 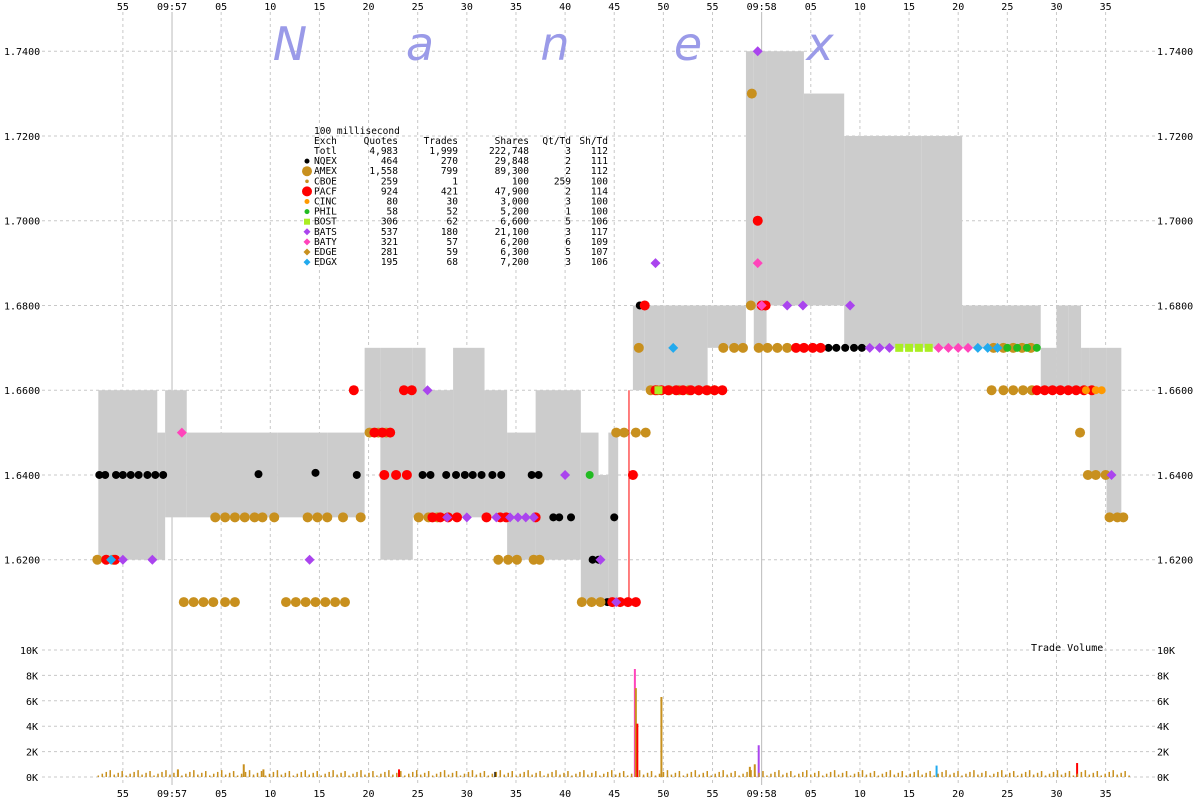 What do you see at coordinates (389, 242) in the screenshot?
I see `legend-cell: 321` at bounding box center [389, 242].